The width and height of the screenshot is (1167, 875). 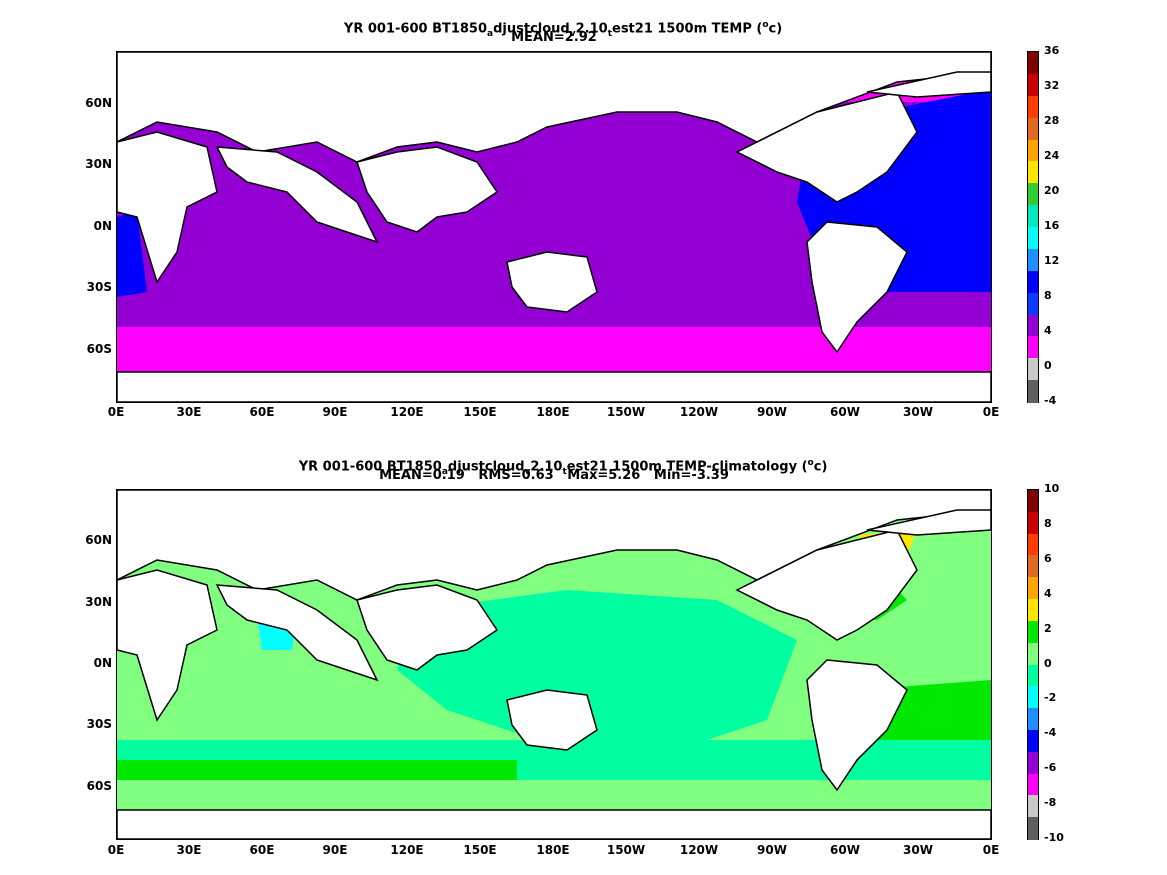 I want to click on colorbar-tick-label: 12, so click(x=1052, y=260).